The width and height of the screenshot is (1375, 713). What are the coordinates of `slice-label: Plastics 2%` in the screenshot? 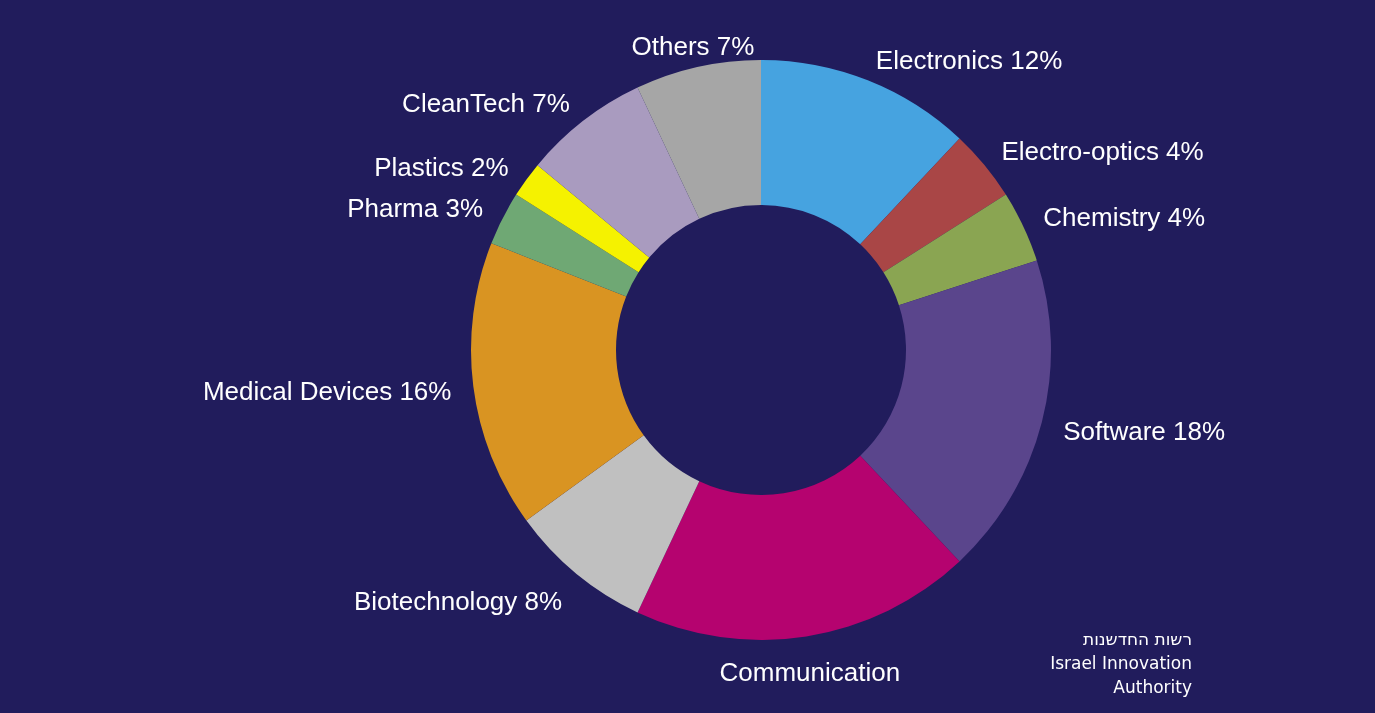 It's located at (441, 166).